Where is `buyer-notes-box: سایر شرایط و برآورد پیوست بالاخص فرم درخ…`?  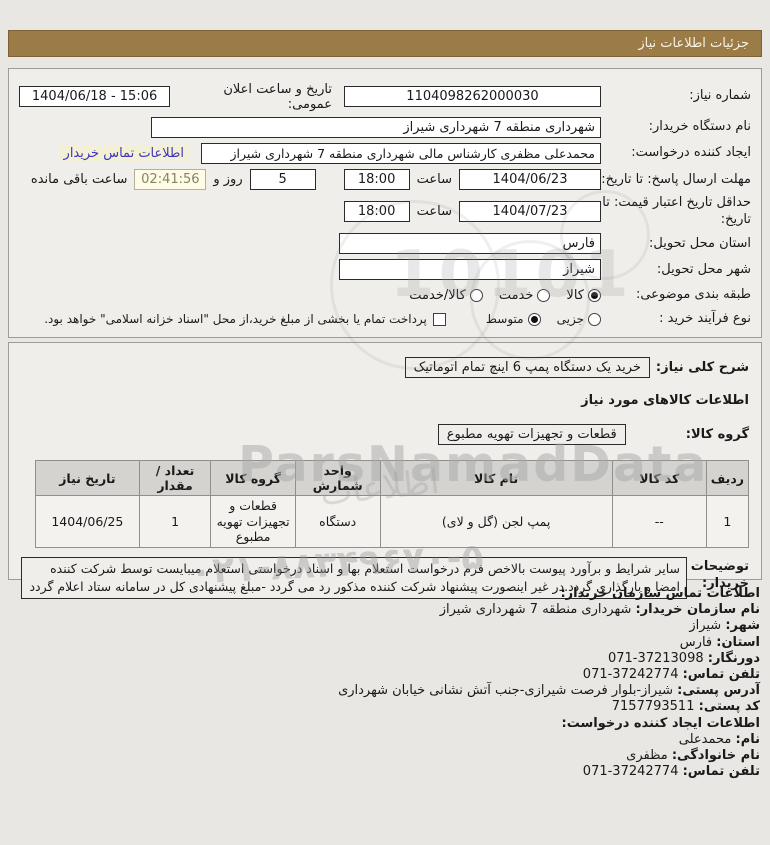
buyer-notes-box: سایر شرایط و برآورد پیوست بالاخص فرم درخ… is located at coordinates (354, 578).